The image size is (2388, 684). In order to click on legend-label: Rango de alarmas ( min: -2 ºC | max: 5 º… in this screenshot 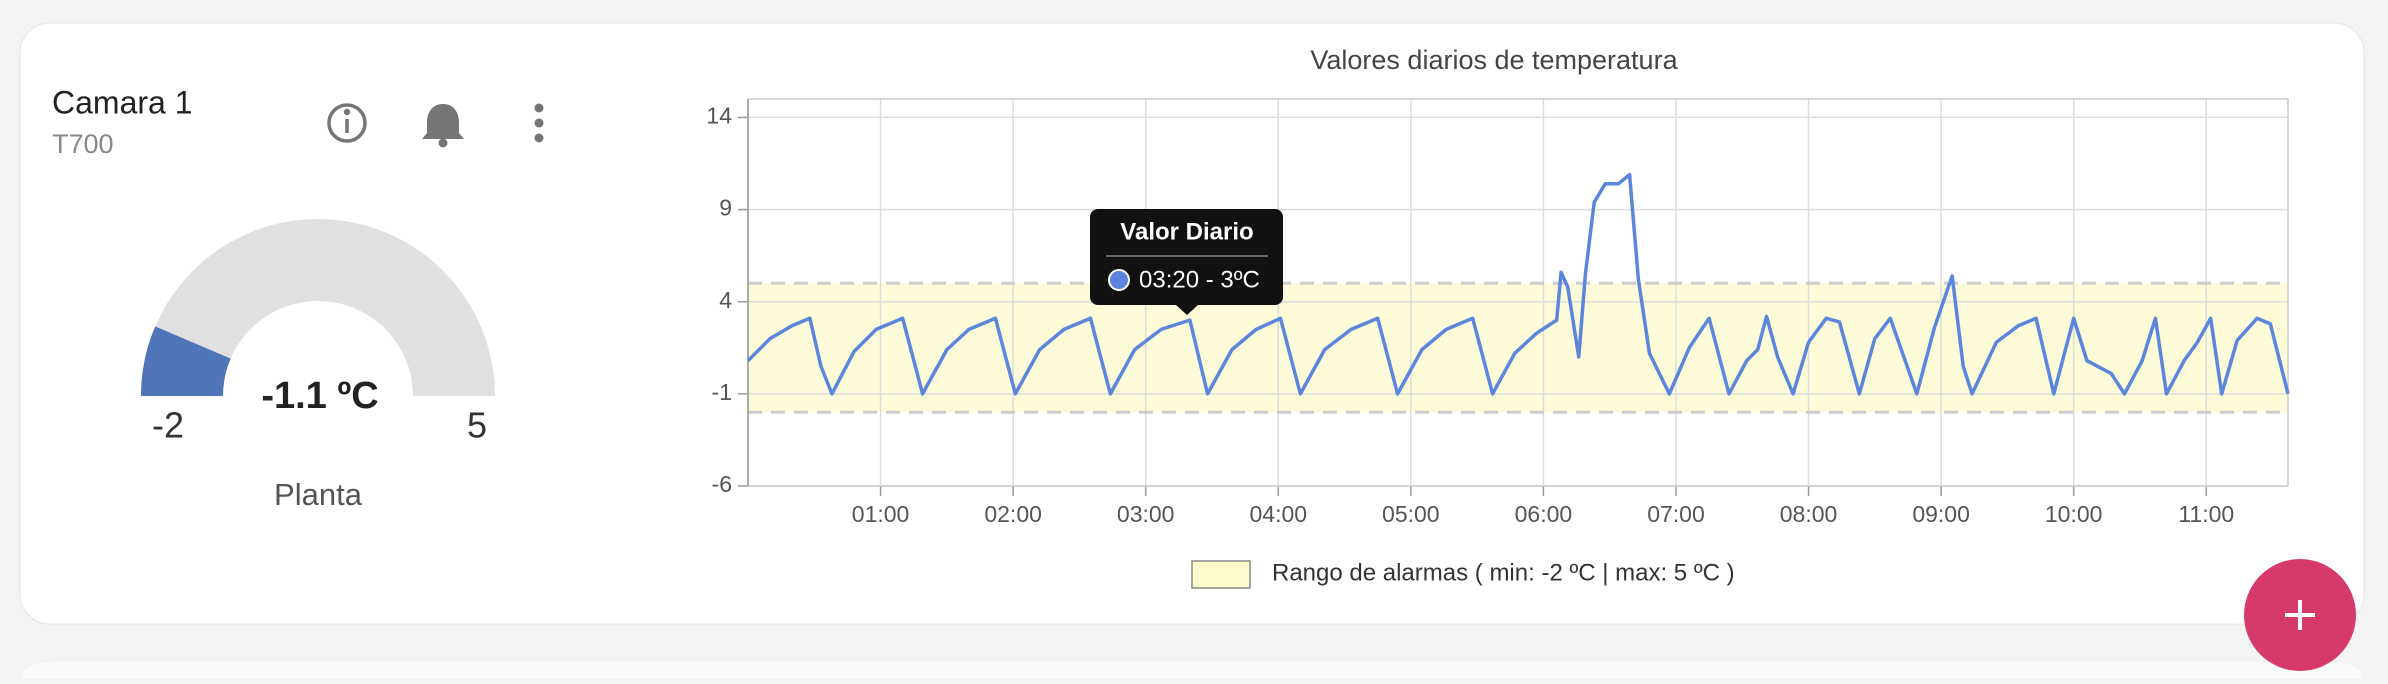, I will do `click(1503, 572)`.